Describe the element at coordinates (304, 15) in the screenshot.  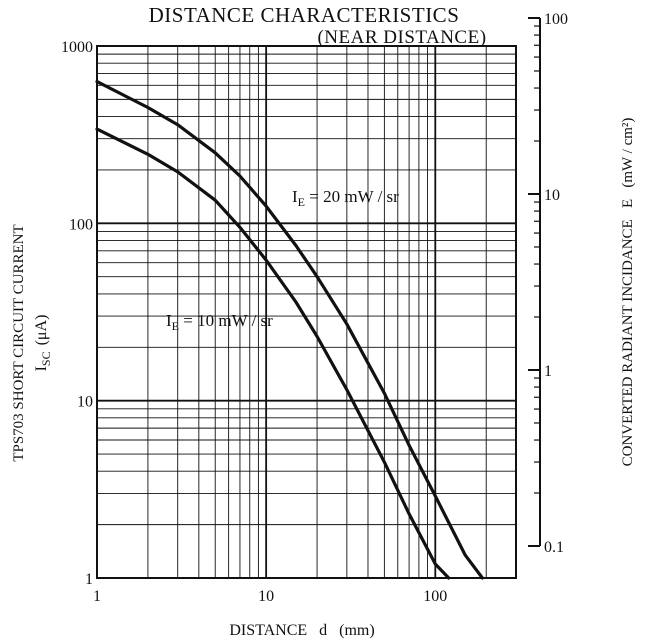
I see `chart-title: DISTANCE CHARACTERISTICS` at that location.